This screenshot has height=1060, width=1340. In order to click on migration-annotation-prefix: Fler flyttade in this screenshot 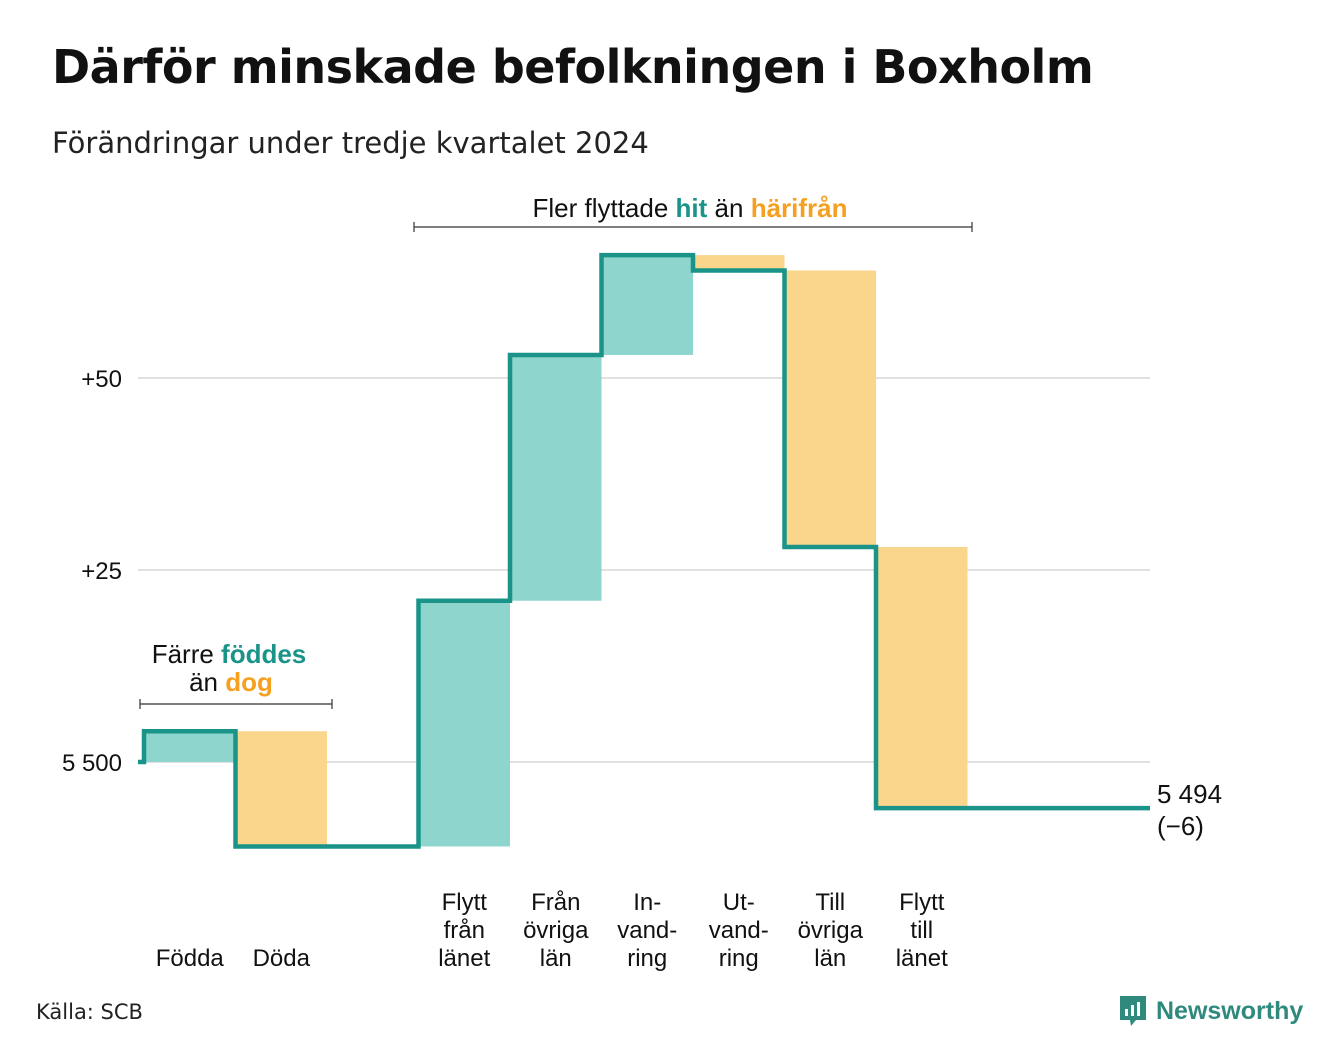, I will do `click(603, 208)`.